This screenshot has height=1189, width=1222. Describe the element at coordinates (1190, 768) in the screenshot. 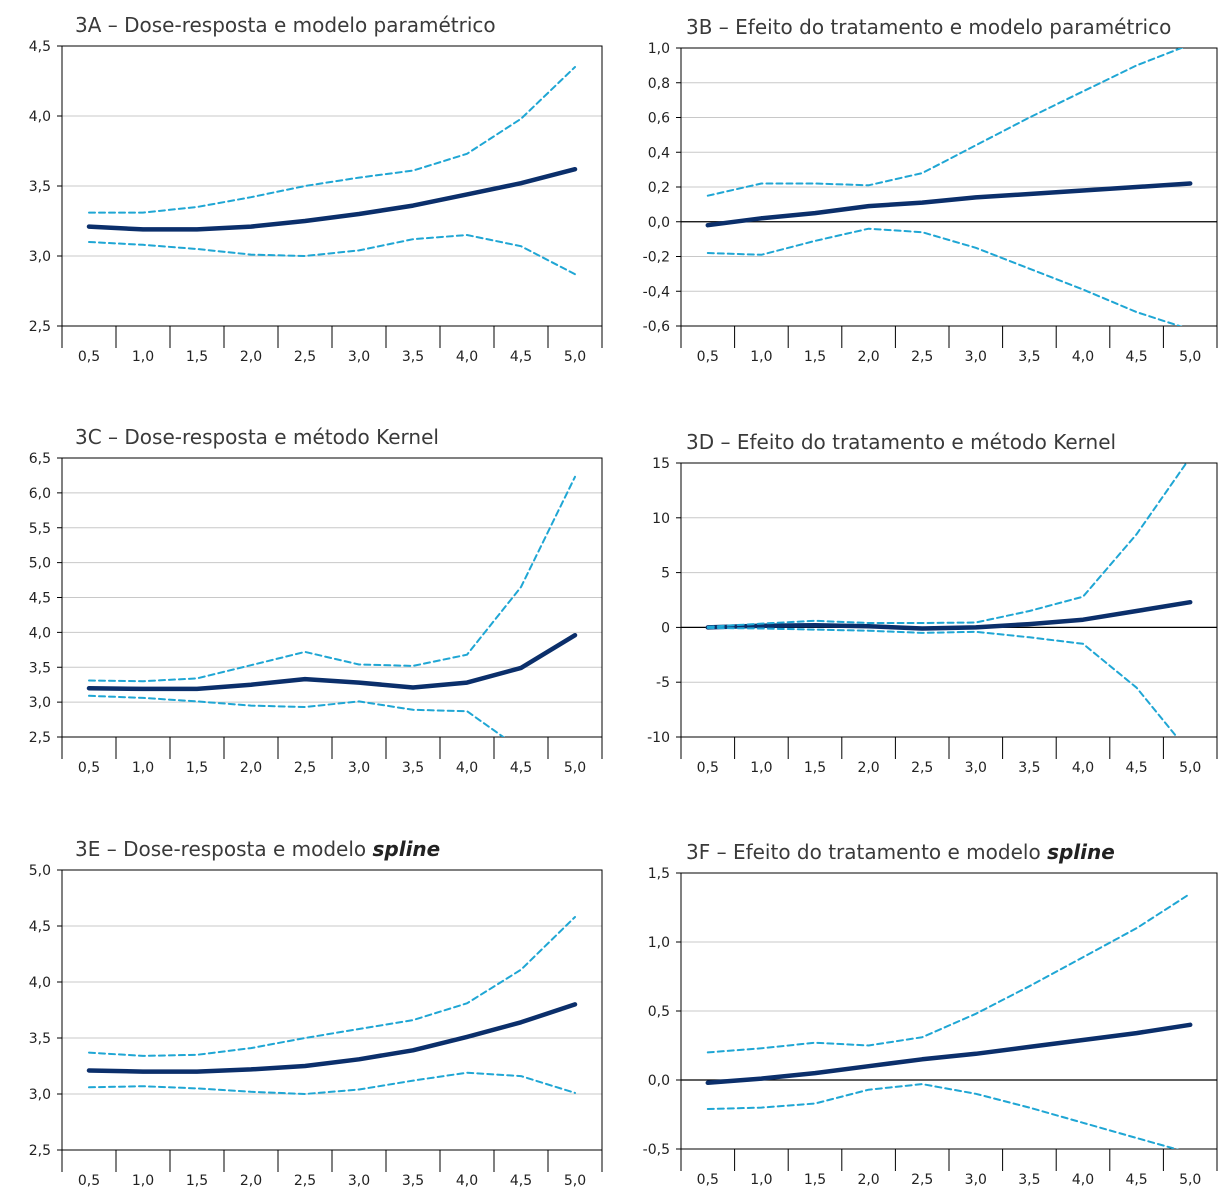

I see `chart-3d-x-tick-label: 5,0` at that location.